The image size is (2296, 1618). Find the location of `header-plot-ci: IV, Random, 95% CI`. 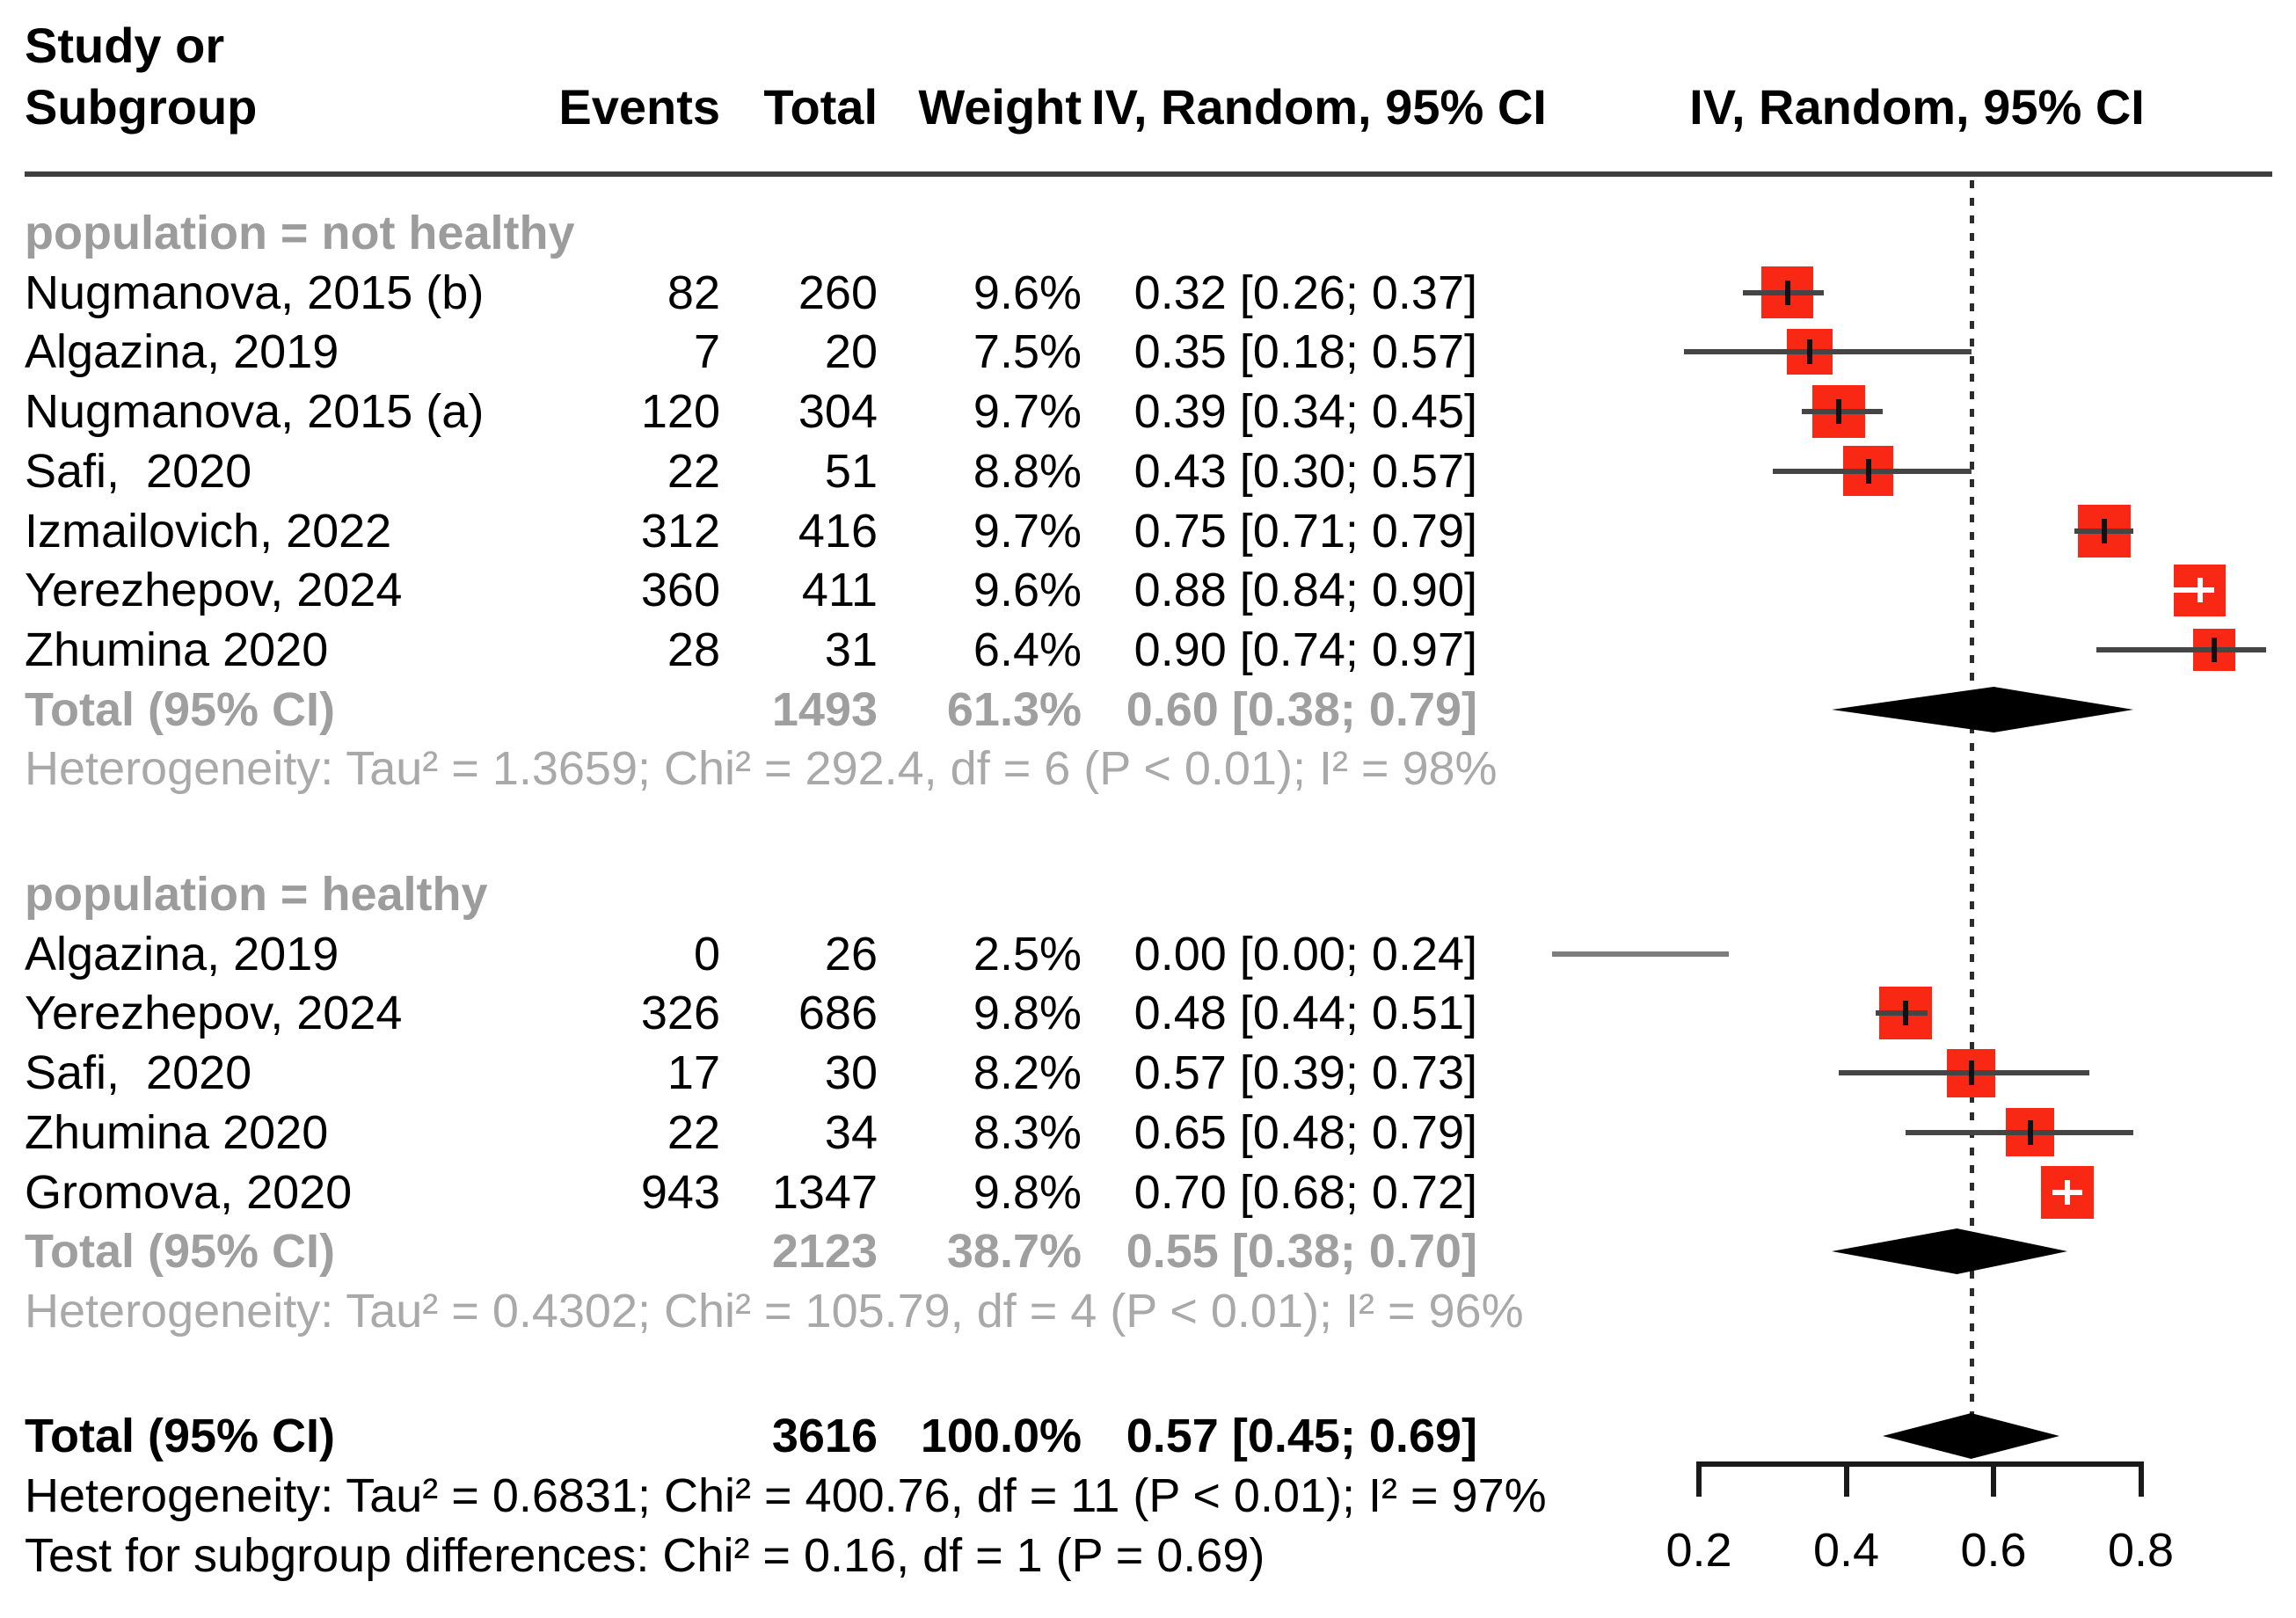

header-plot-ci: IV, Random, 95% CI is located at coordinates (1917, 107).